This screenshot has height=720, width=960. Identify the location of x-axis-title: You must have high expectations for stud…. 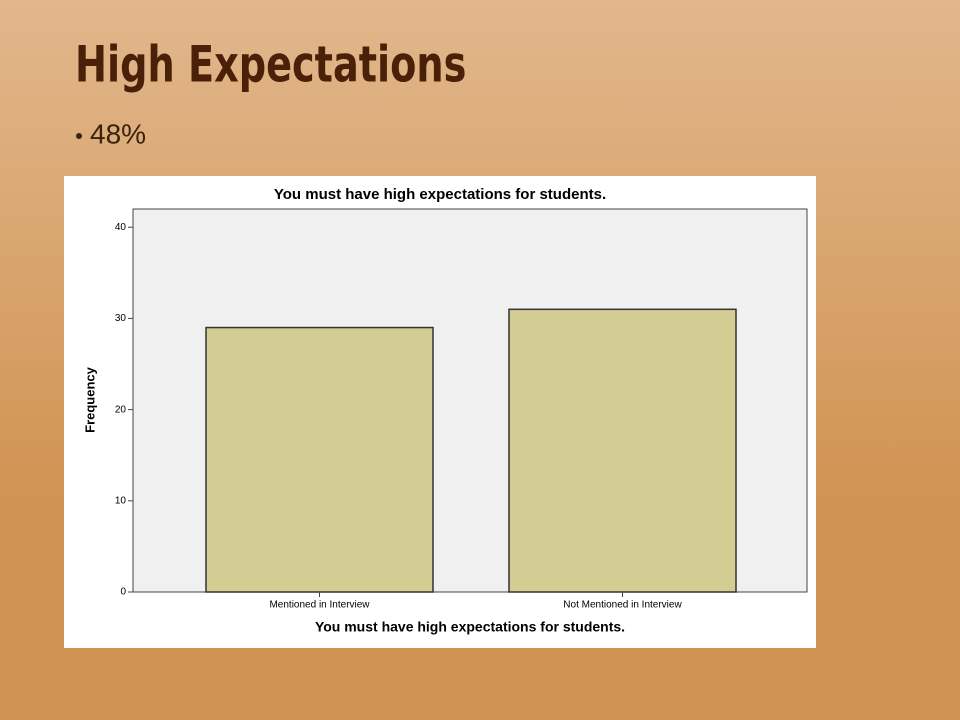
(470, 627).